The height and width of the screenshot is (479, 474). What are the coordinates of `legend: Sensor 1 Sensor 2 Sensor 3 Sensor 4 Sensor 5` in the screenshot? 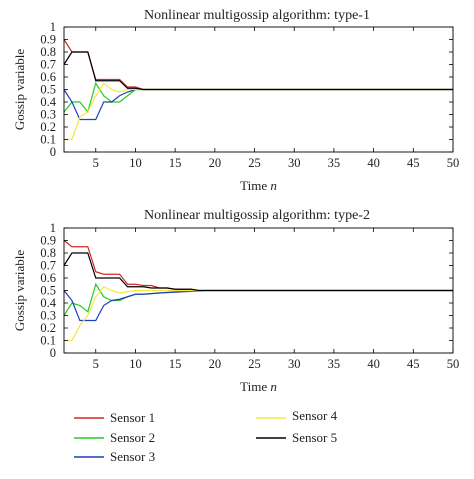 It's located at (206, 436).